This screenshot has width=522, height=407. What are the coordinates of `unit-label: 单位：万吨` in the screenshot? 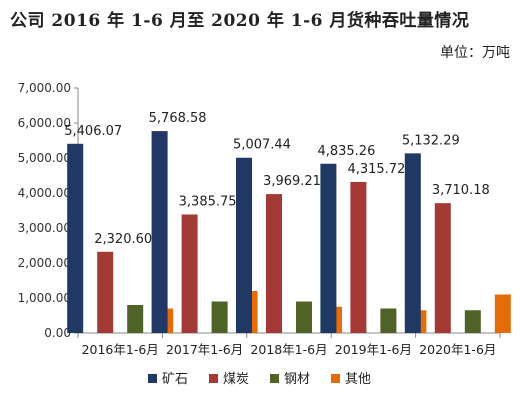 It's located at (475, 53).